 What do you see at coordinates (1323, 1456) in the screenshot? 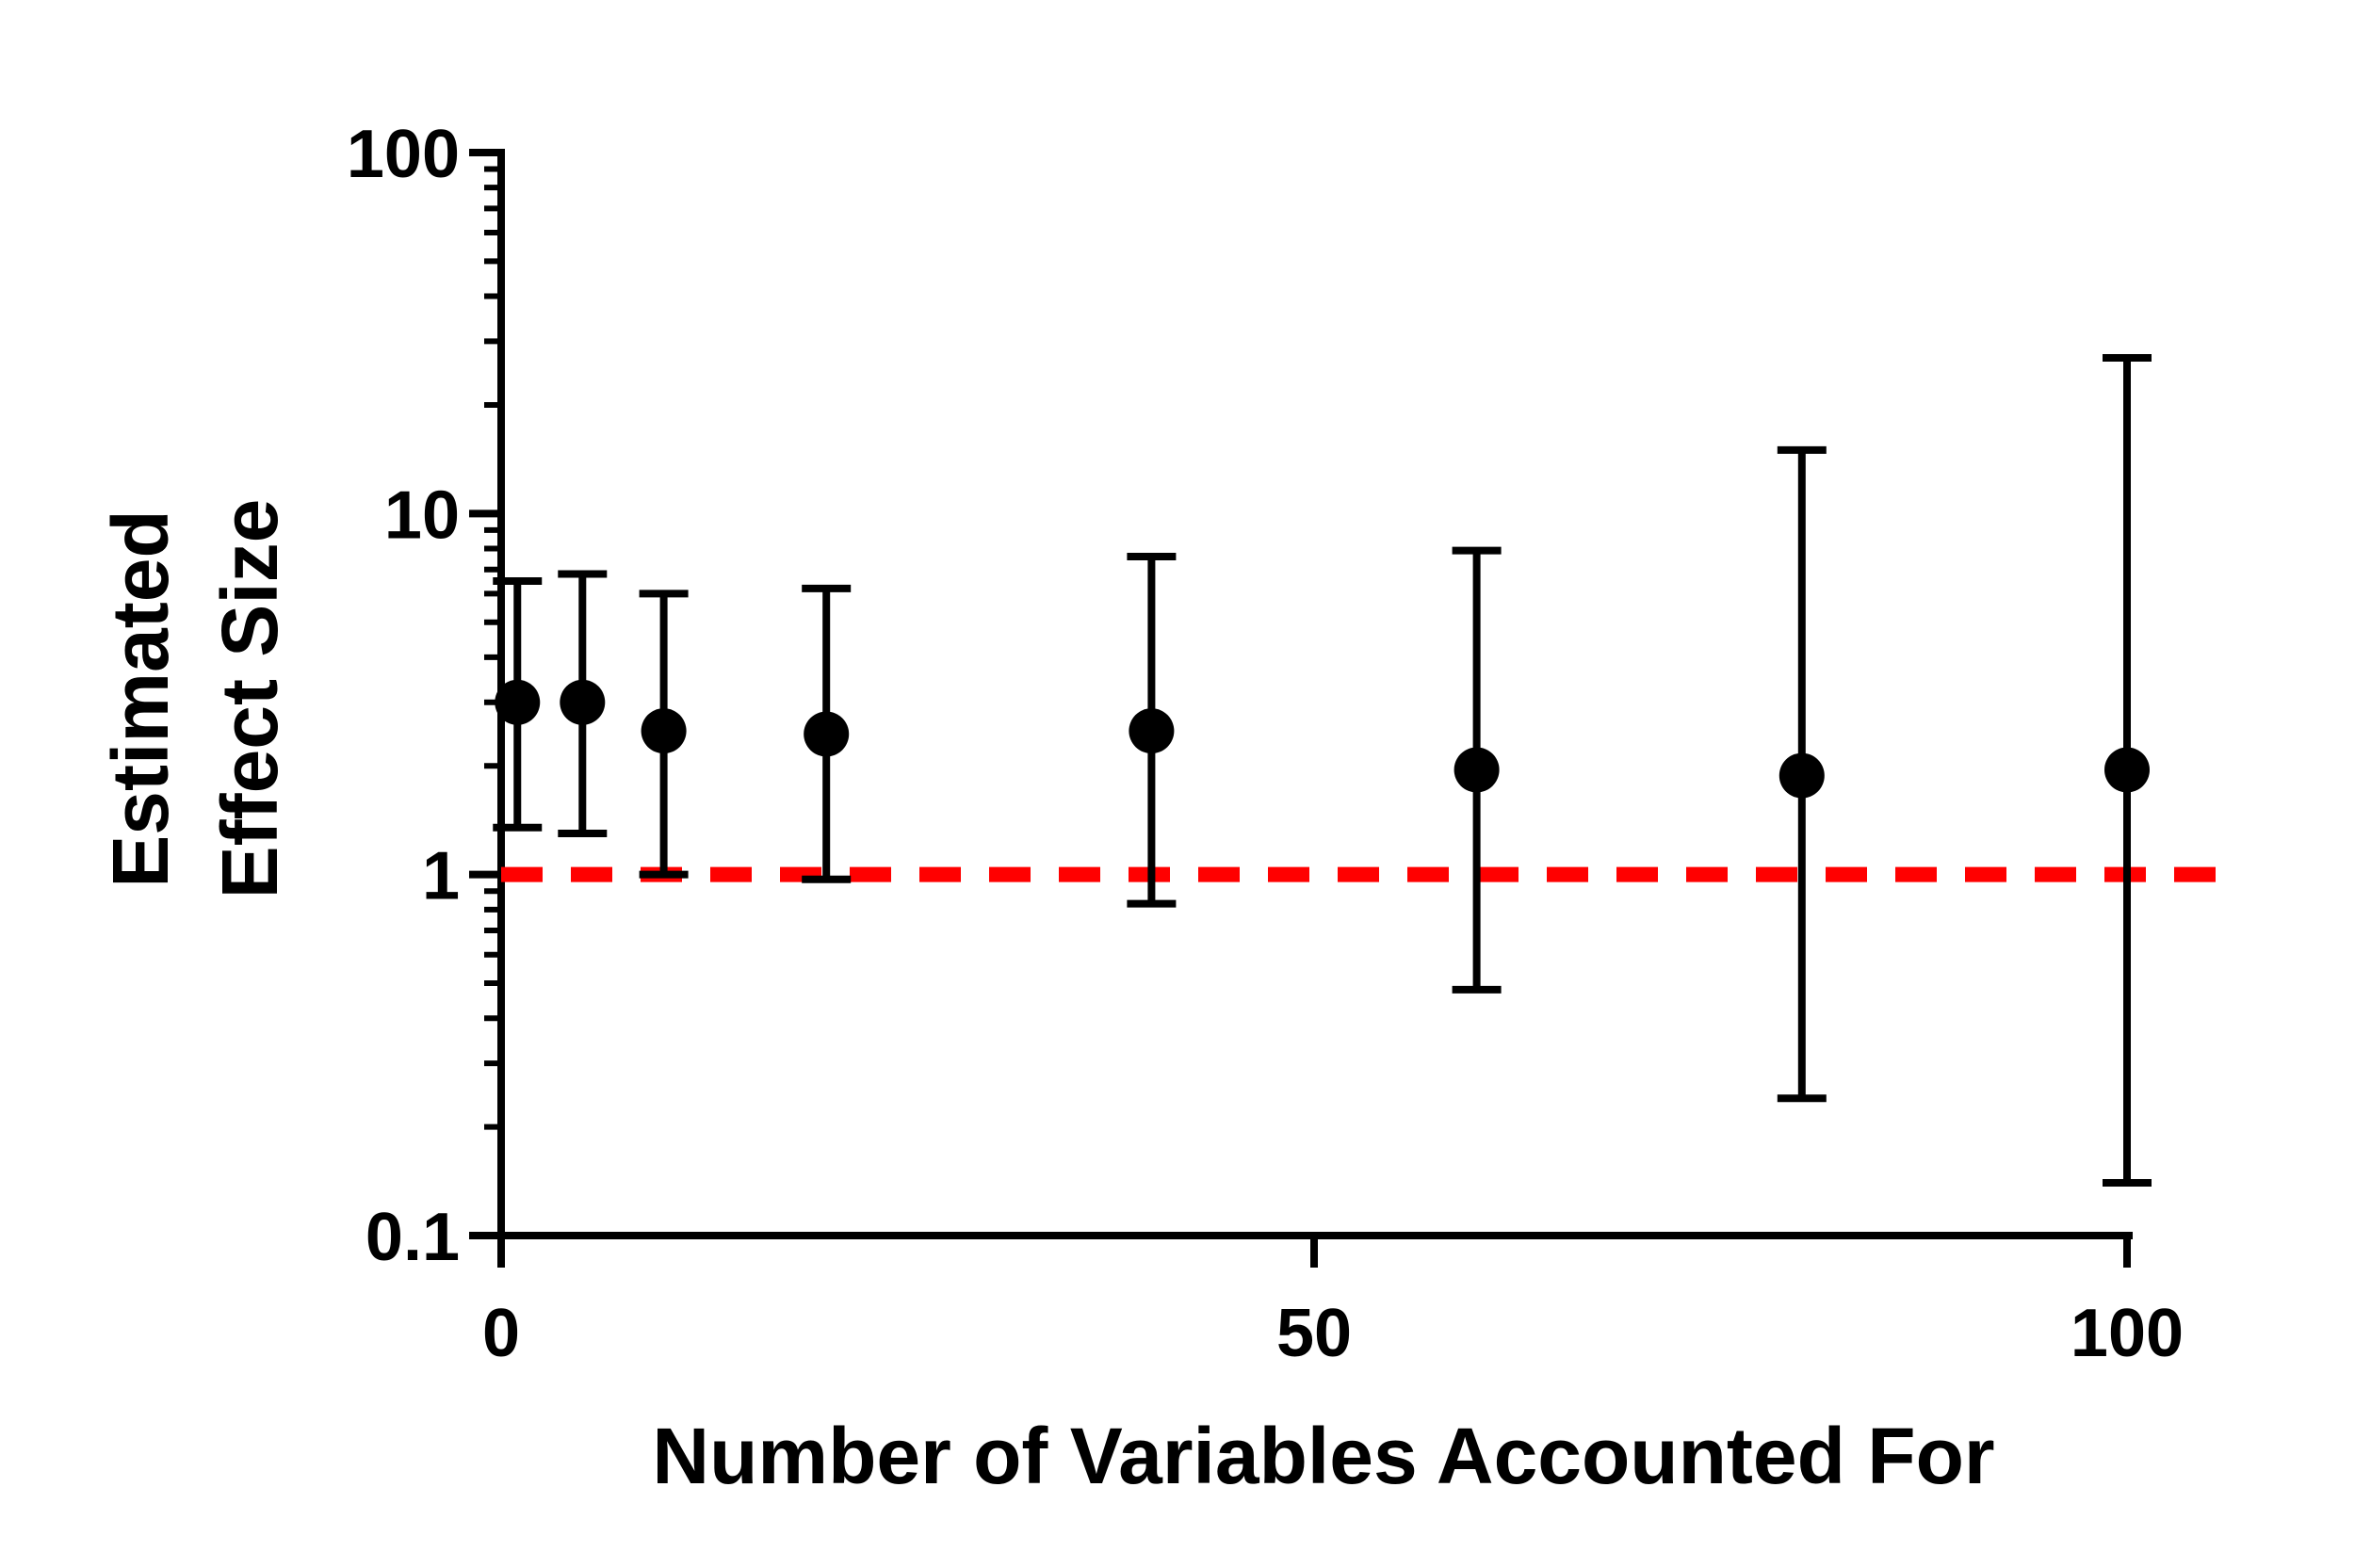
I see `x-axis-label: Number of Variables Accounted For` at bounding box center [1323, 1456].